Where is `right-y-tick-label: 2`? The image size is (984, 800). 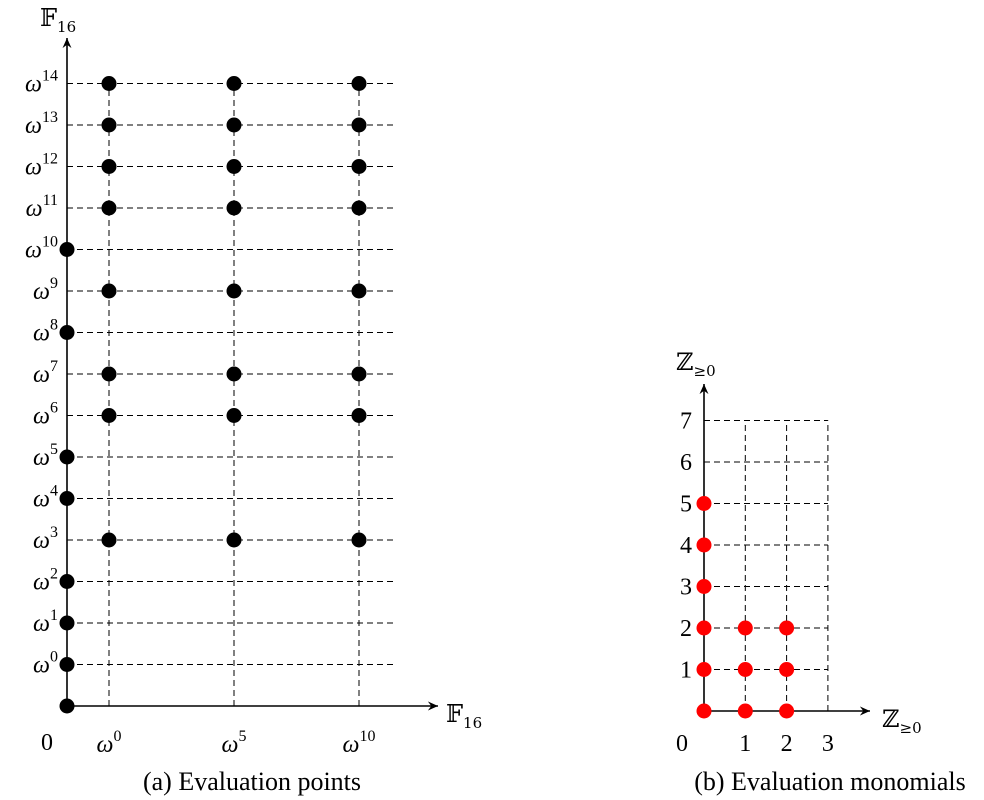 right-y-tick-label: 2 is located at coordinates (686, 629).